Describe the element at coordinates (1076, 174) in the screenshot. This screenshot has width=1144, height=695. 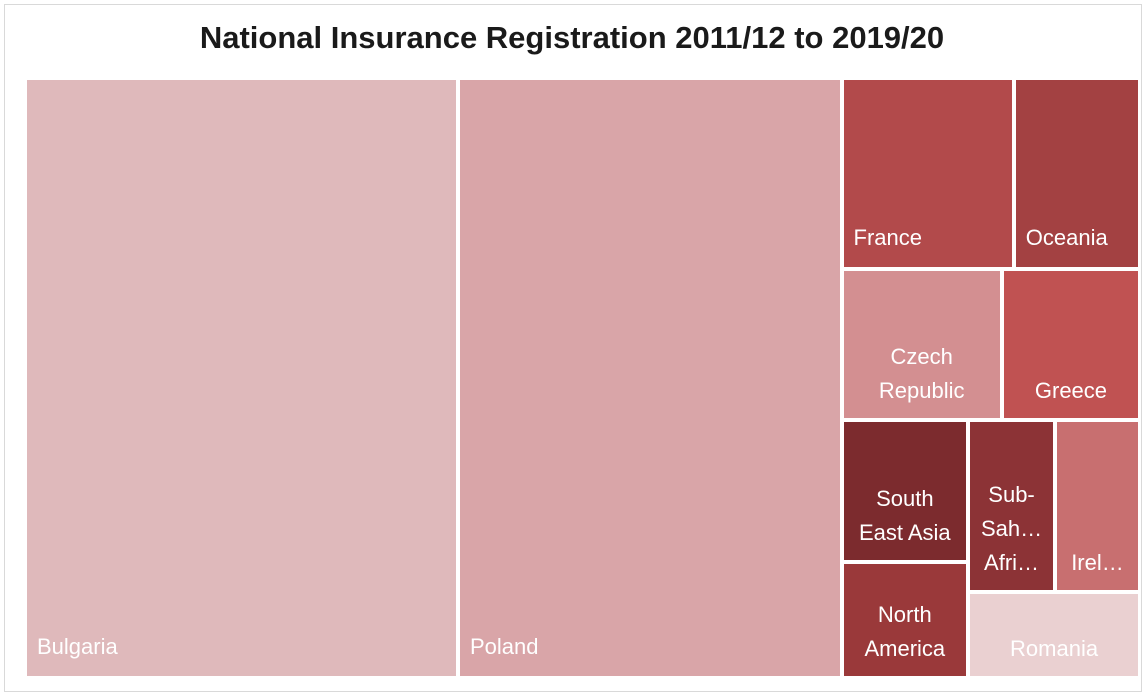
I see `tile: Oceania` at that location.